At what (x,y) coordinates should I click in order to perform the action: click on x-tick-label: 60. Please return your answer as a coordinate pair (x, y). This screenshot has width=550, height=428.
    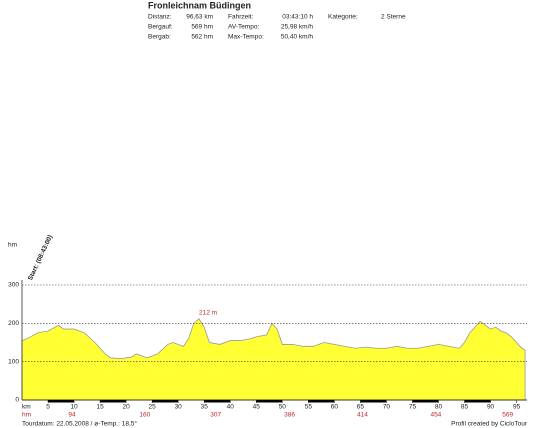
    Looking at the image, I should click on (335, 407).